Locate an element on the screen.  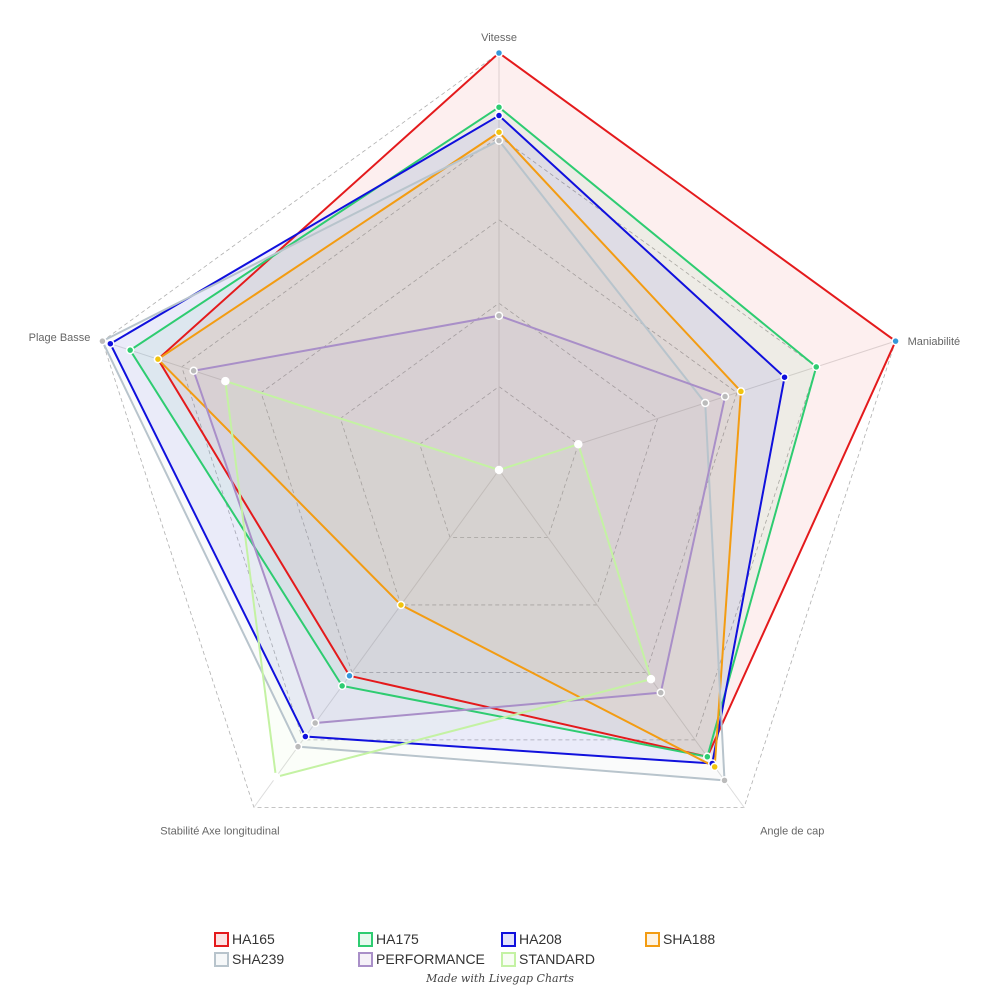
legend-item: STANDARD is located at coordinates (548, 959).